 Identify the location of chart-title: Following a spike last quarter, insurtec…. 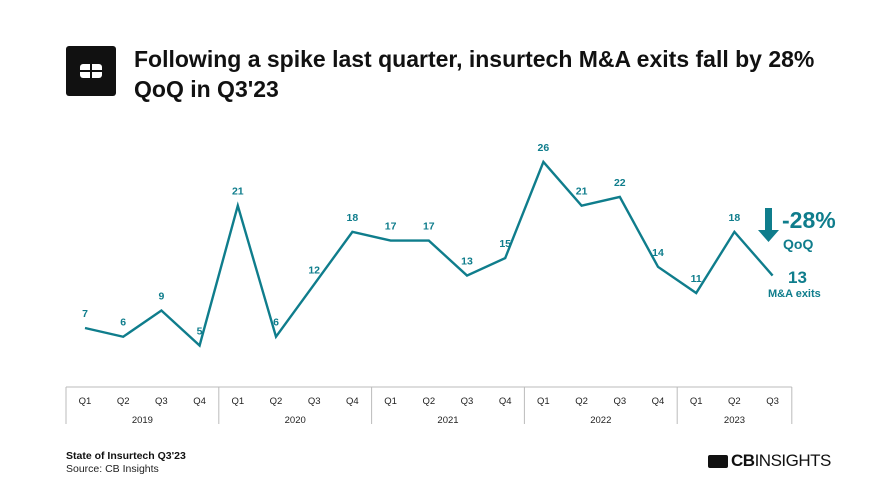
(474, 74).